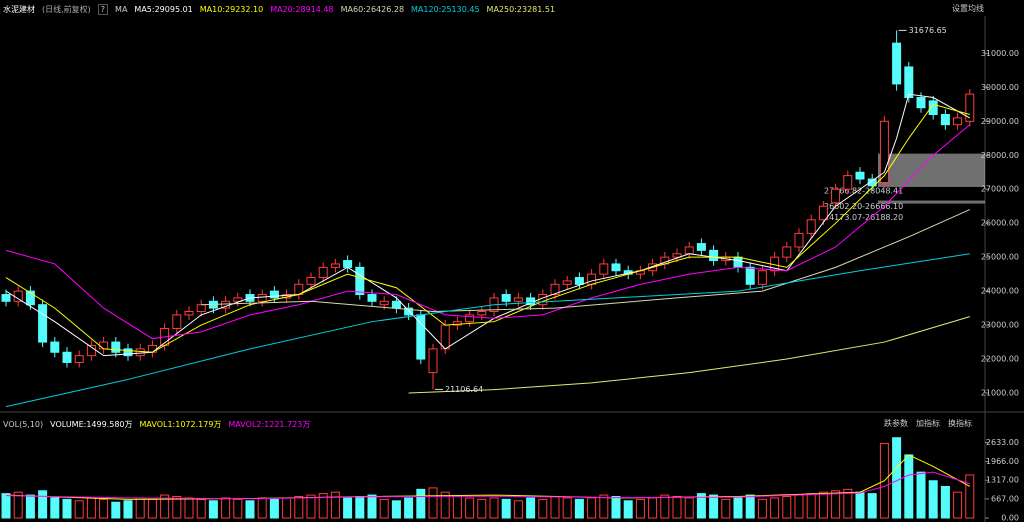 The height and width of the screenshot is (522, 1024). I want to click on zone-label: 26602.20-26666.10, so click(863, 206).